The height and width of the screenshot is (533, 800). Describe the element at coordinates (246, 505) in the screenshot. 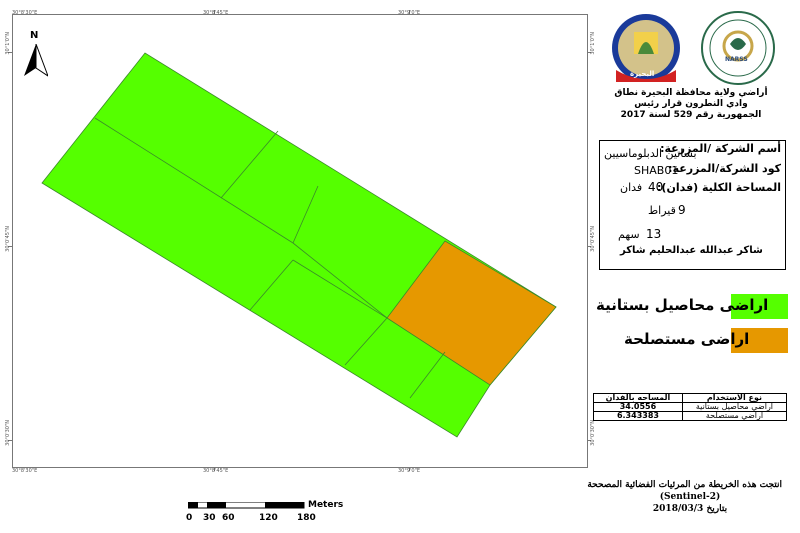

I see `scale-bar` at that location.